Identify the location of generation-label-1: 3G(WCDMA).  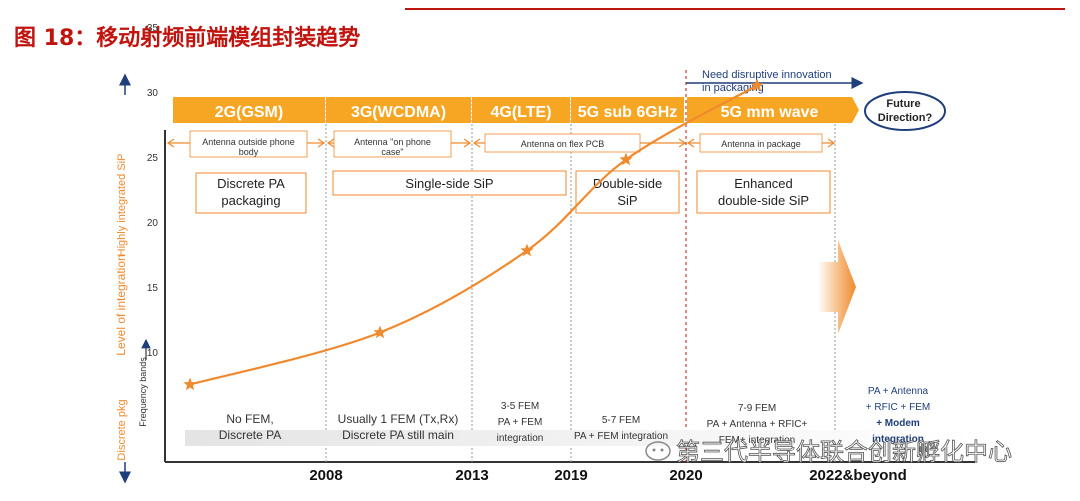
(398, 112).